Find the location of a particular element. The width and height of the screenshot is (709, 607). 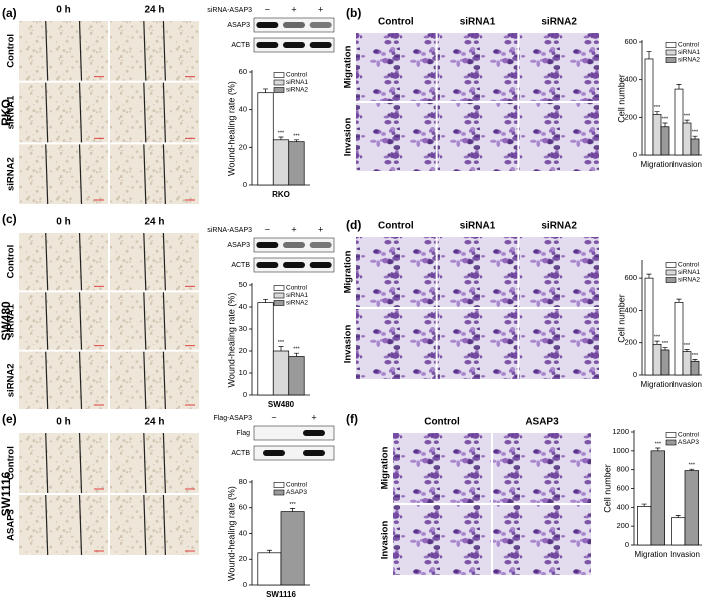

panel-label: (b) is located at coordinates (353, 13).